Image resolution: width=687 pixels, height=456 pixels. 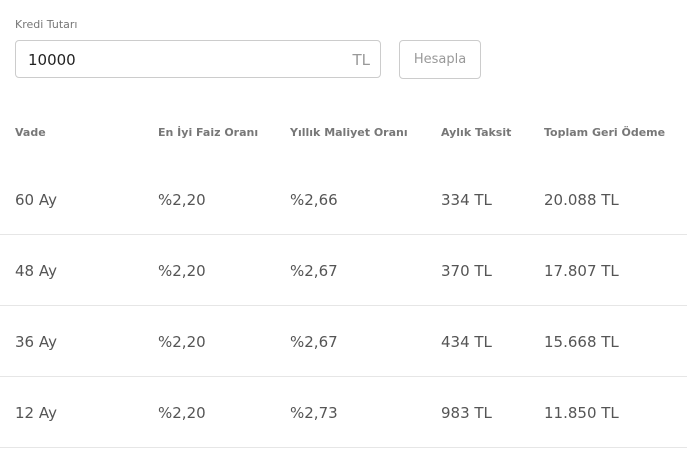 I want to click on calculate-button: Hesapla, so click(x=440, y=59).